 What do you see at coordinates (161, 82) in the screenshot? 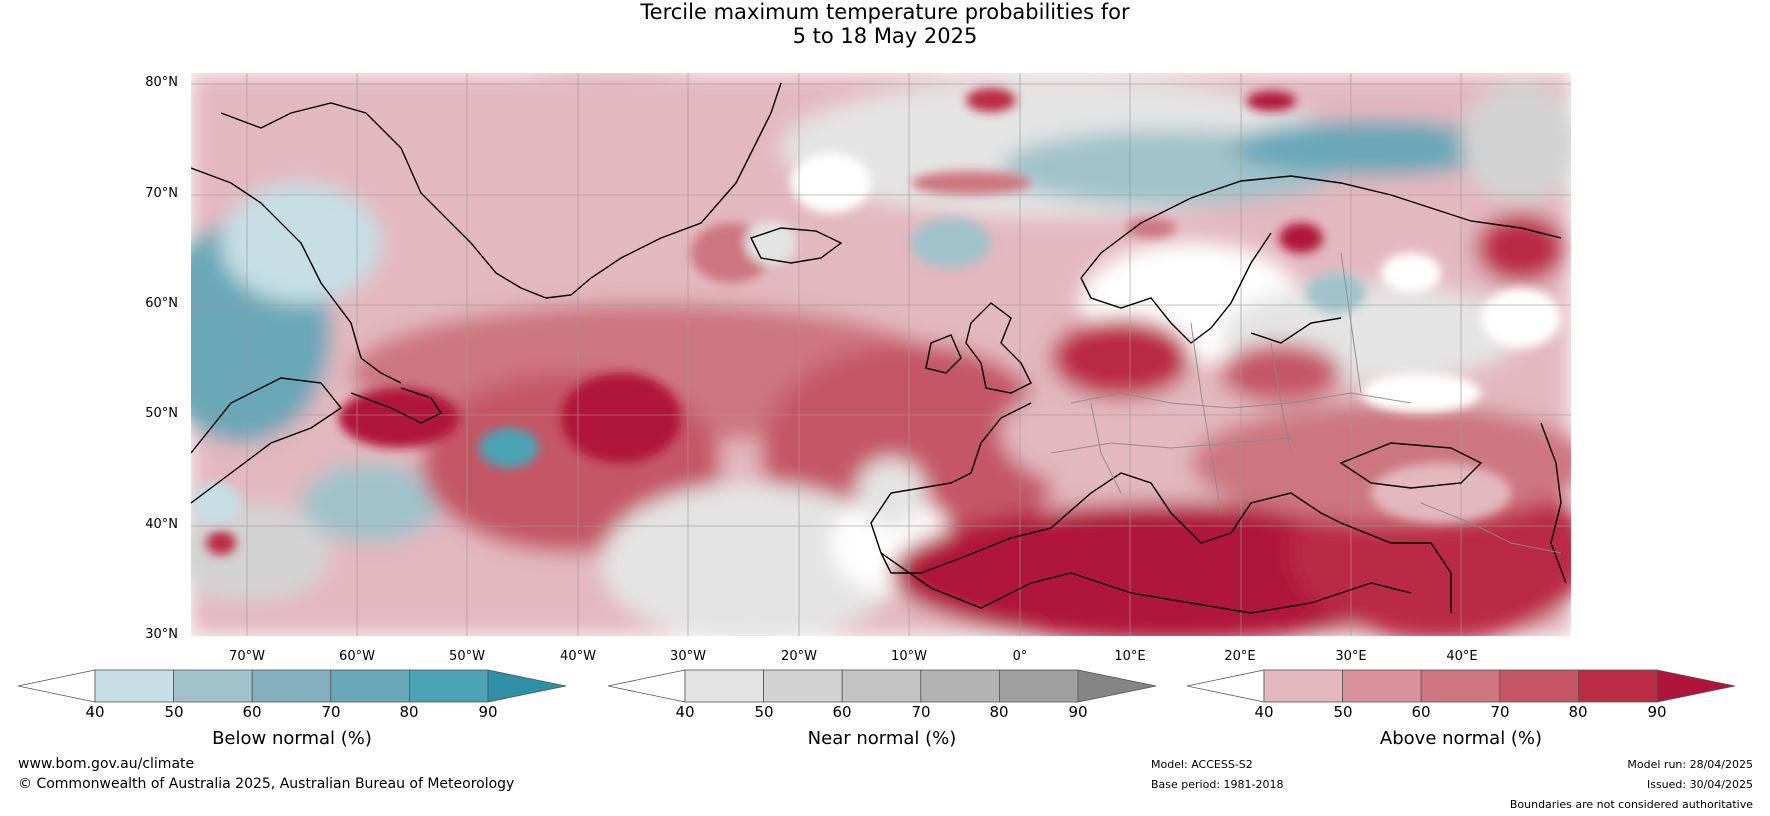
I see `lat-label-80n: 80°N` at bounding box center [161, 82].